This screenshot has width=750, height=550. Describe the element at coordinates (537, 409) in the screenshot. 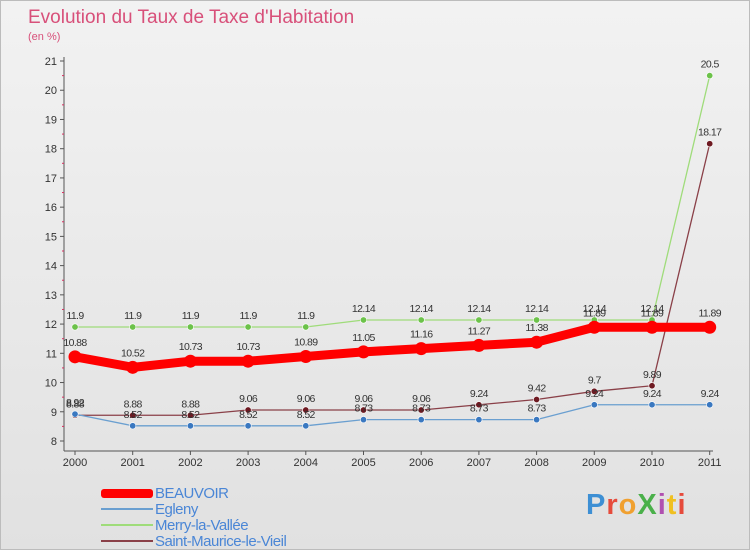

I see `data-label-egleny: 8.73` at that location.